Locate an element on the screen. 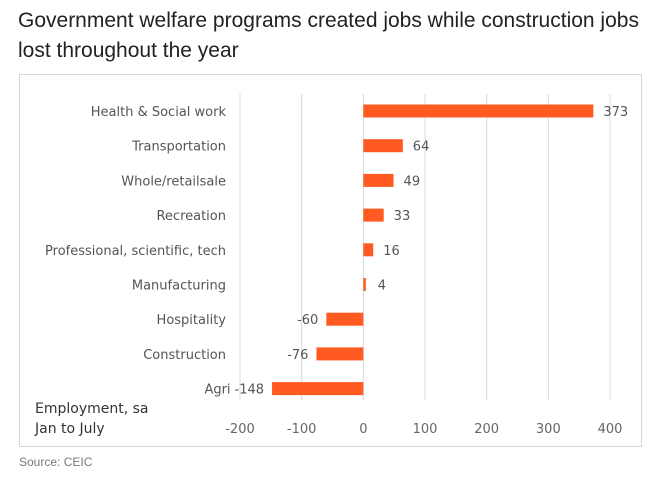  x-tick-label: 200 is located at coordinates (486, 429).